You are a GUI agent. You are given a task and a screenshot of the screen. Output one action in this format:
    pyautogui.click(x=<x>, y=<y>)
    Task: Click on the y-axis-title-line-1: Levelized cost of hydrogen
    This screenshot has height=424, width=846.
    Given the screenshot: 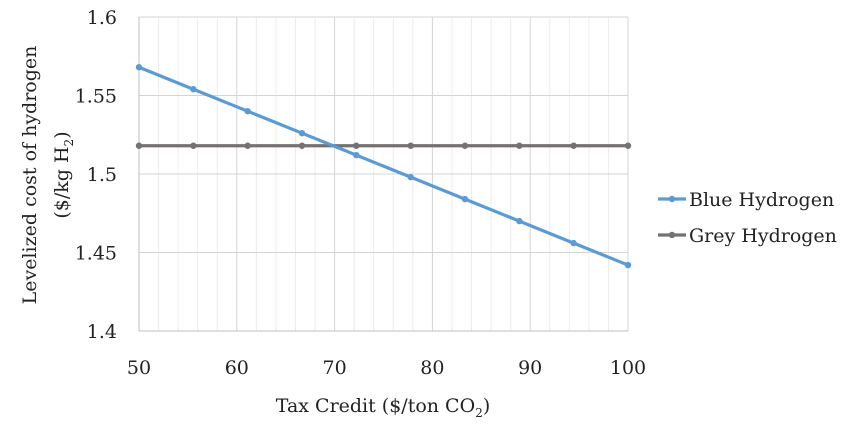 What is the action you would take?
    pyautogui.click(x=30, y=175)
    